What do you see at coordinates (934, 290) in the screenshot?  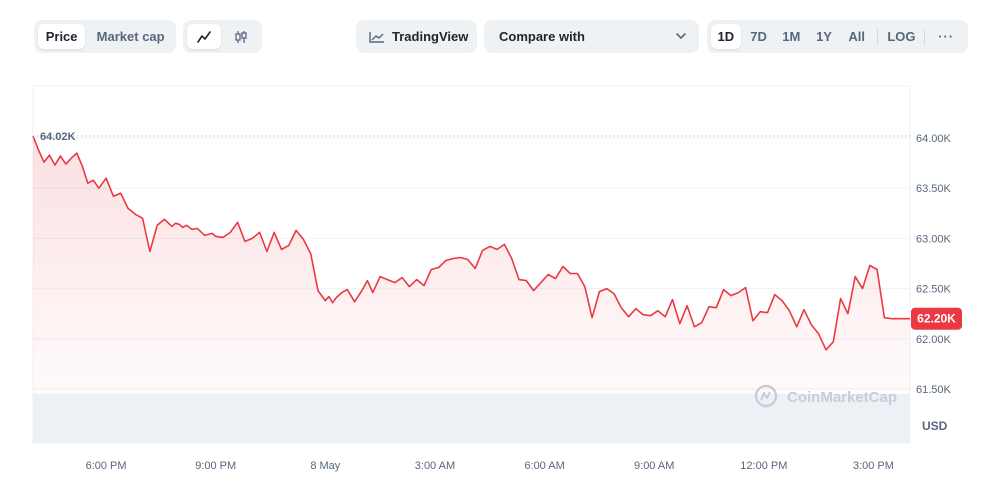 I see `y-tick-label: 62.50K` at bounding box center [934, 290].